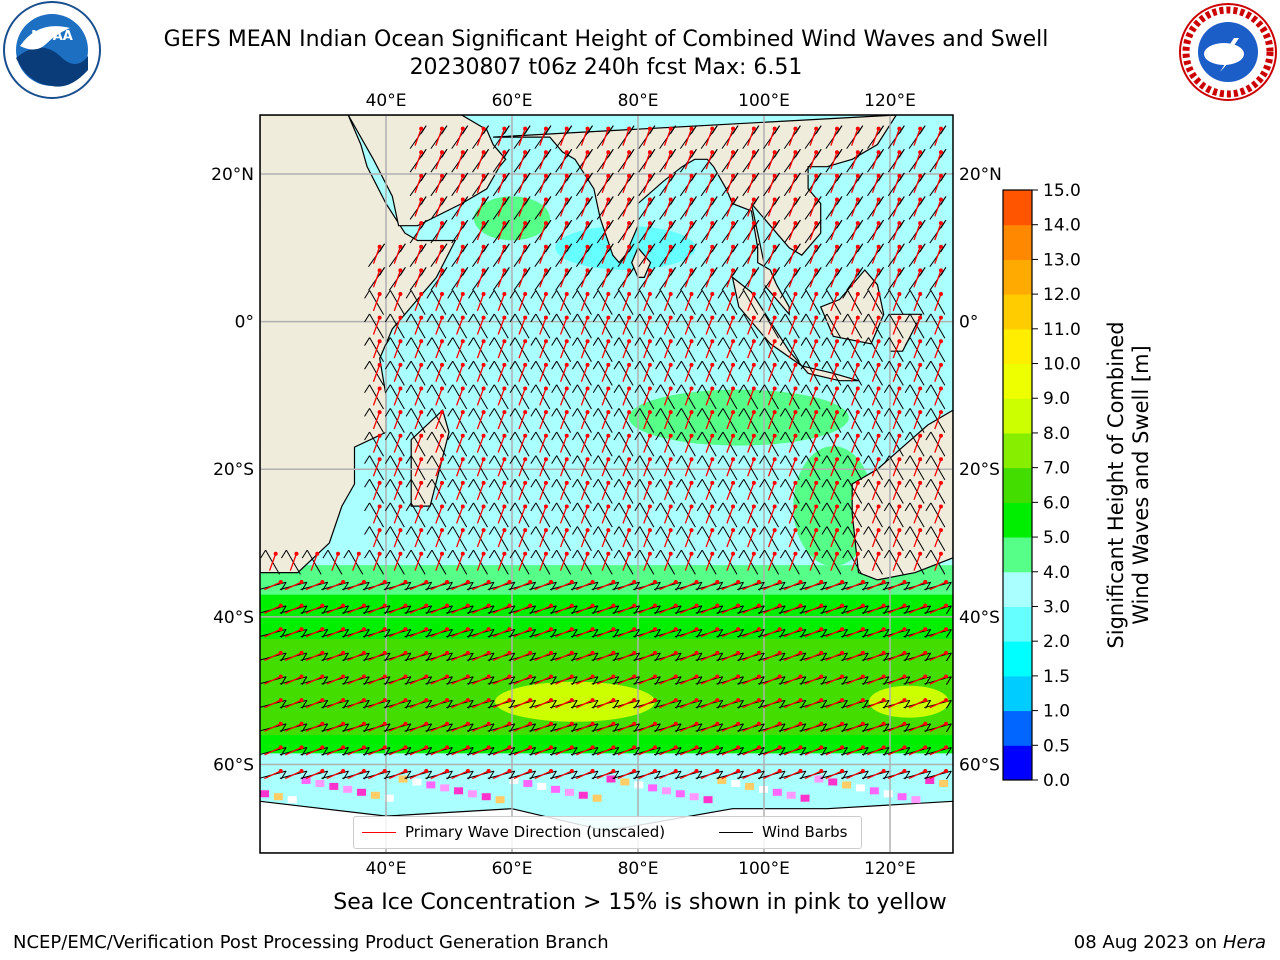  I want to click on sea-ice-cell, so click(417, 782).